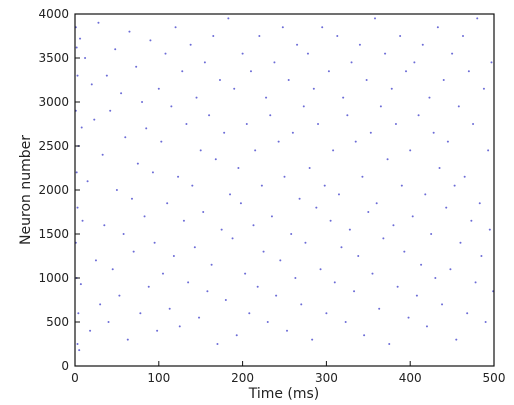 The width and height of the screenshot is (514, 405). I want to click on x-tick-label: 500, so click(494, 378).